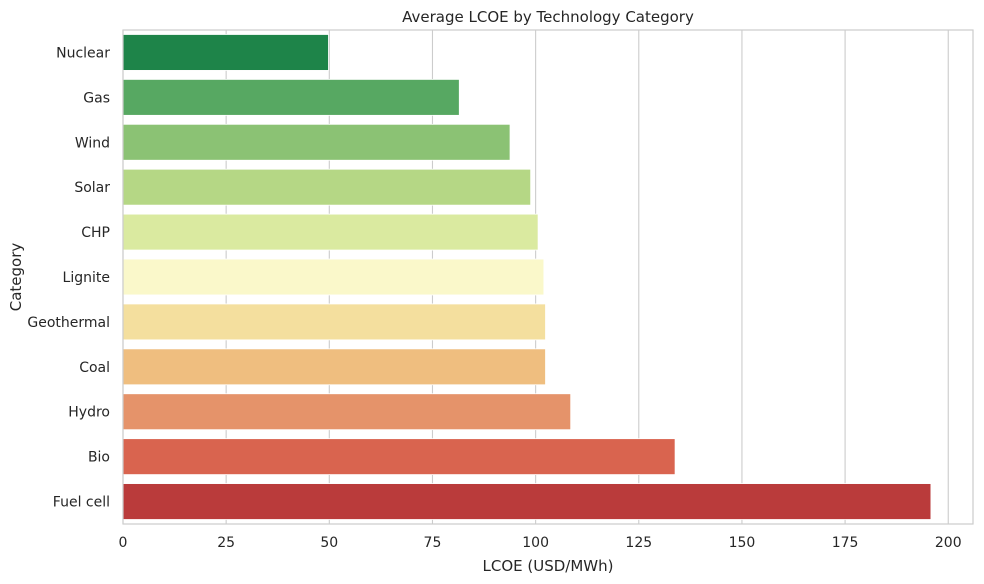  I want to click on y-tick-label: Solar, so click(92, 188).